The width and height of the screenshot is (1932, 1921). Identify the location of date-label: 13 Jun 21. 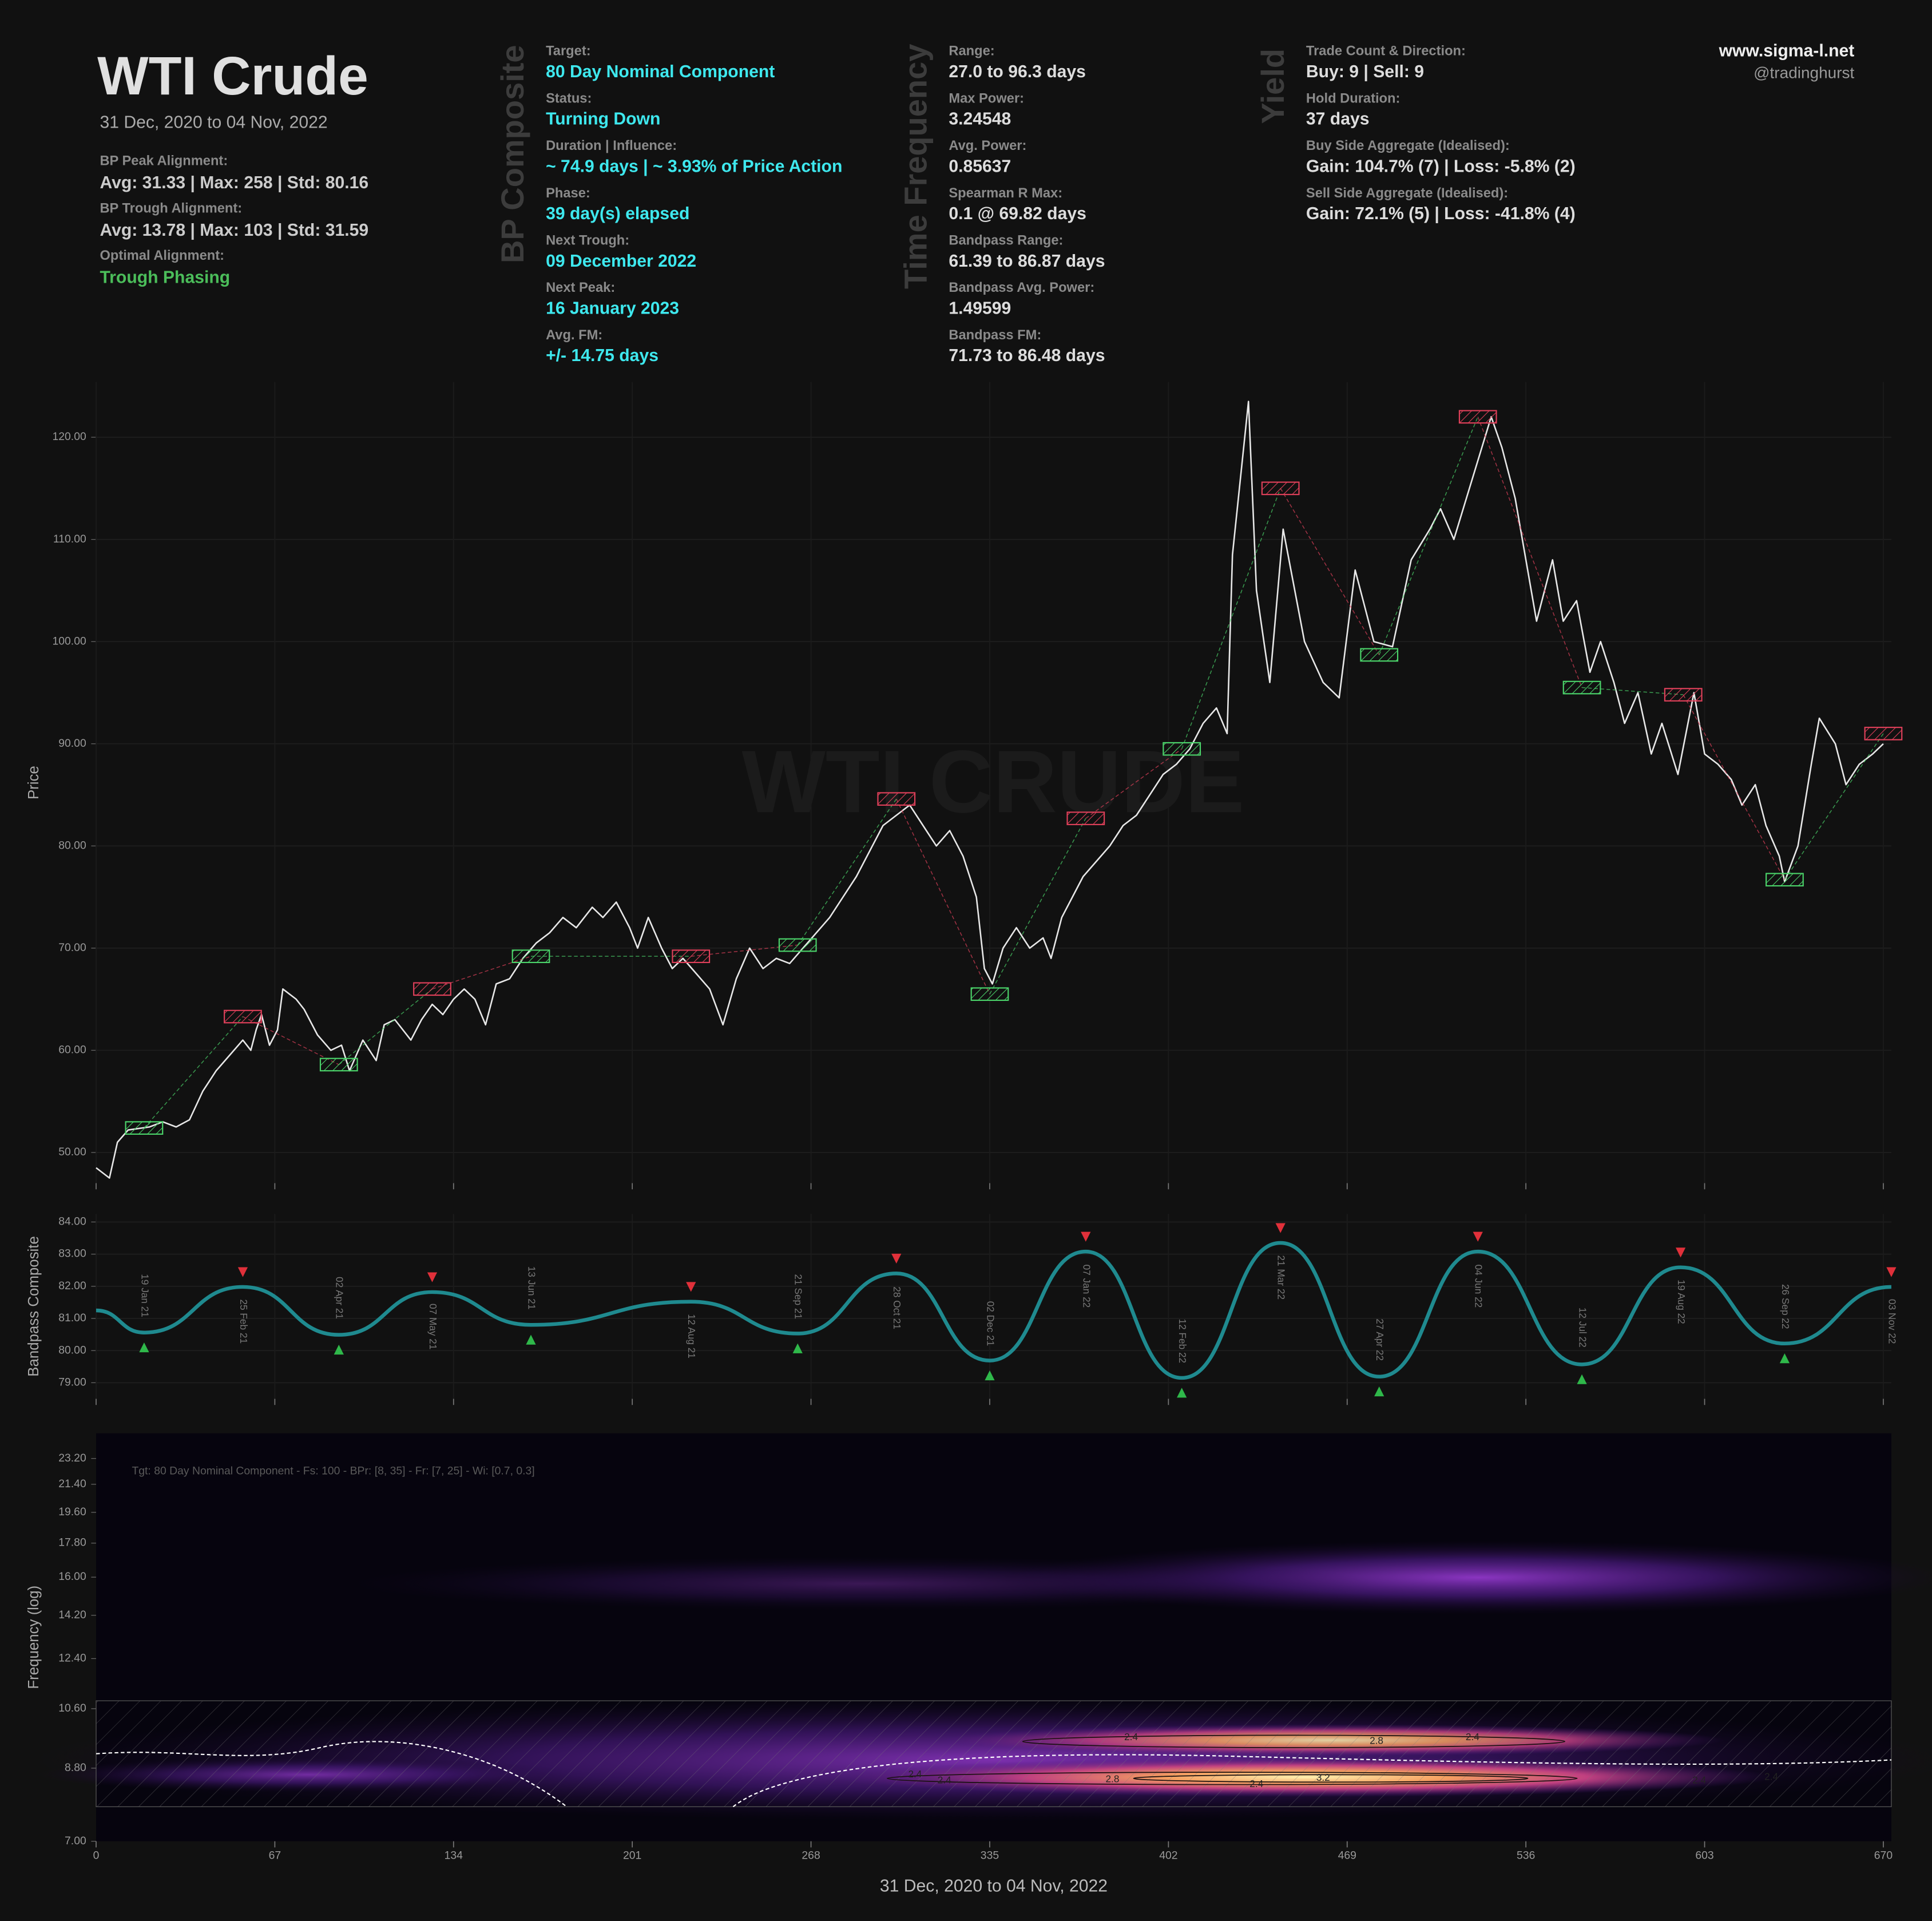
(531, 1288).